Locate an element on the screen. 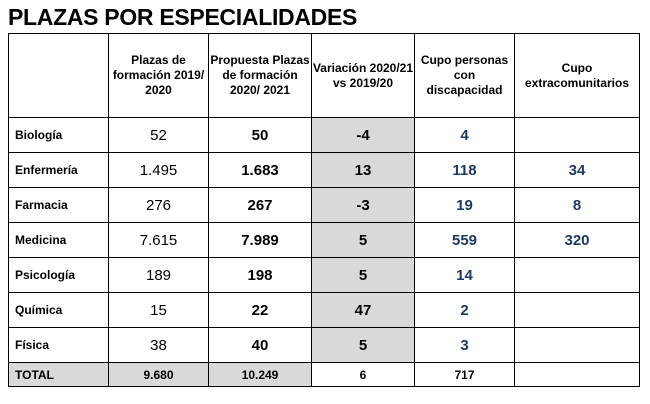  cell-cupo-discapacidad: 14 is located at coordinates (464, 275).